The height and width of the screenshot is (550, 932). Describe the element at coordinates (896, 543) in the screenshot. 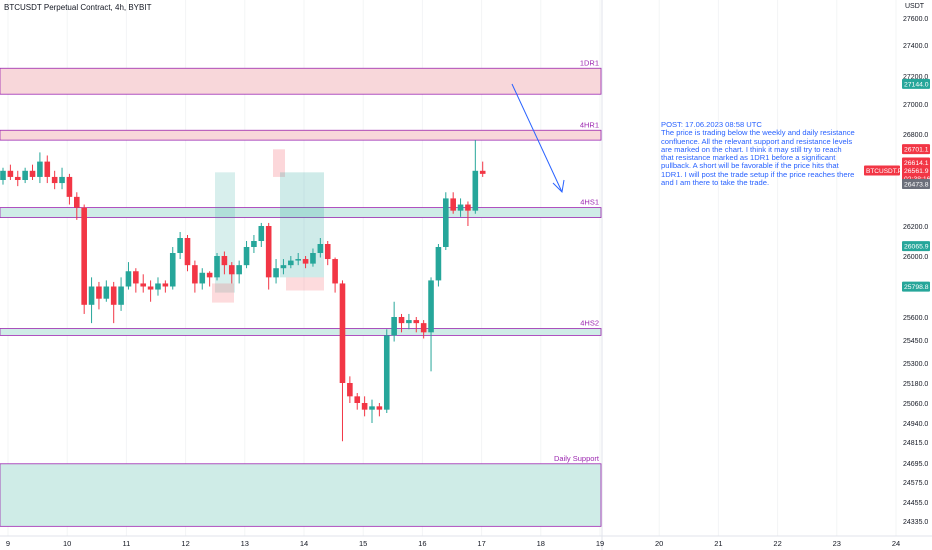

I see `x-tick-label: 24` at that location.